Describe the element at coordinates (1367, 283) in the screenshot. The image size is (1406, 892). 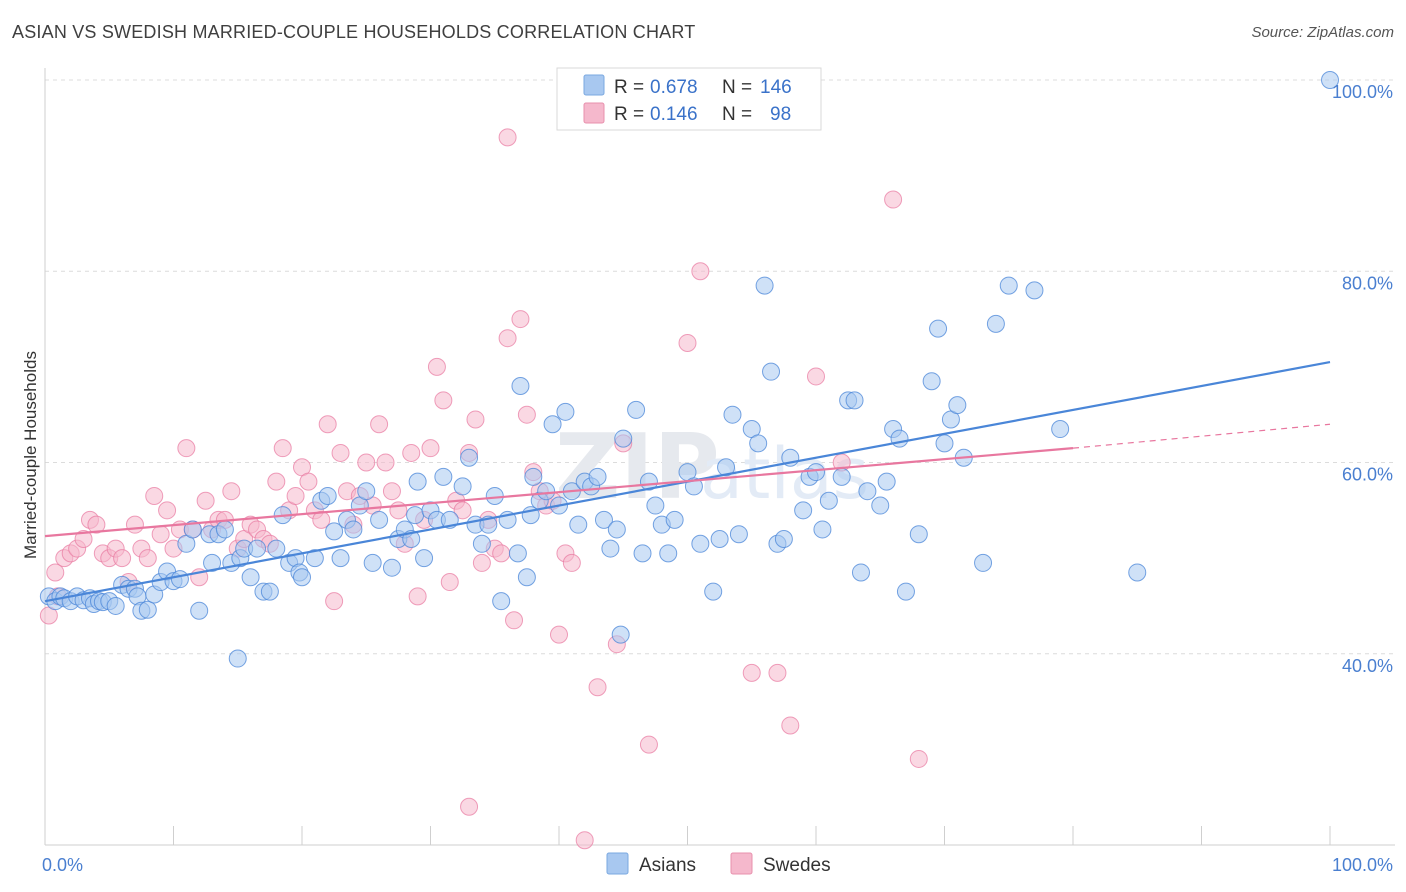
I see `y-tick-label: 80.0%` at that location.